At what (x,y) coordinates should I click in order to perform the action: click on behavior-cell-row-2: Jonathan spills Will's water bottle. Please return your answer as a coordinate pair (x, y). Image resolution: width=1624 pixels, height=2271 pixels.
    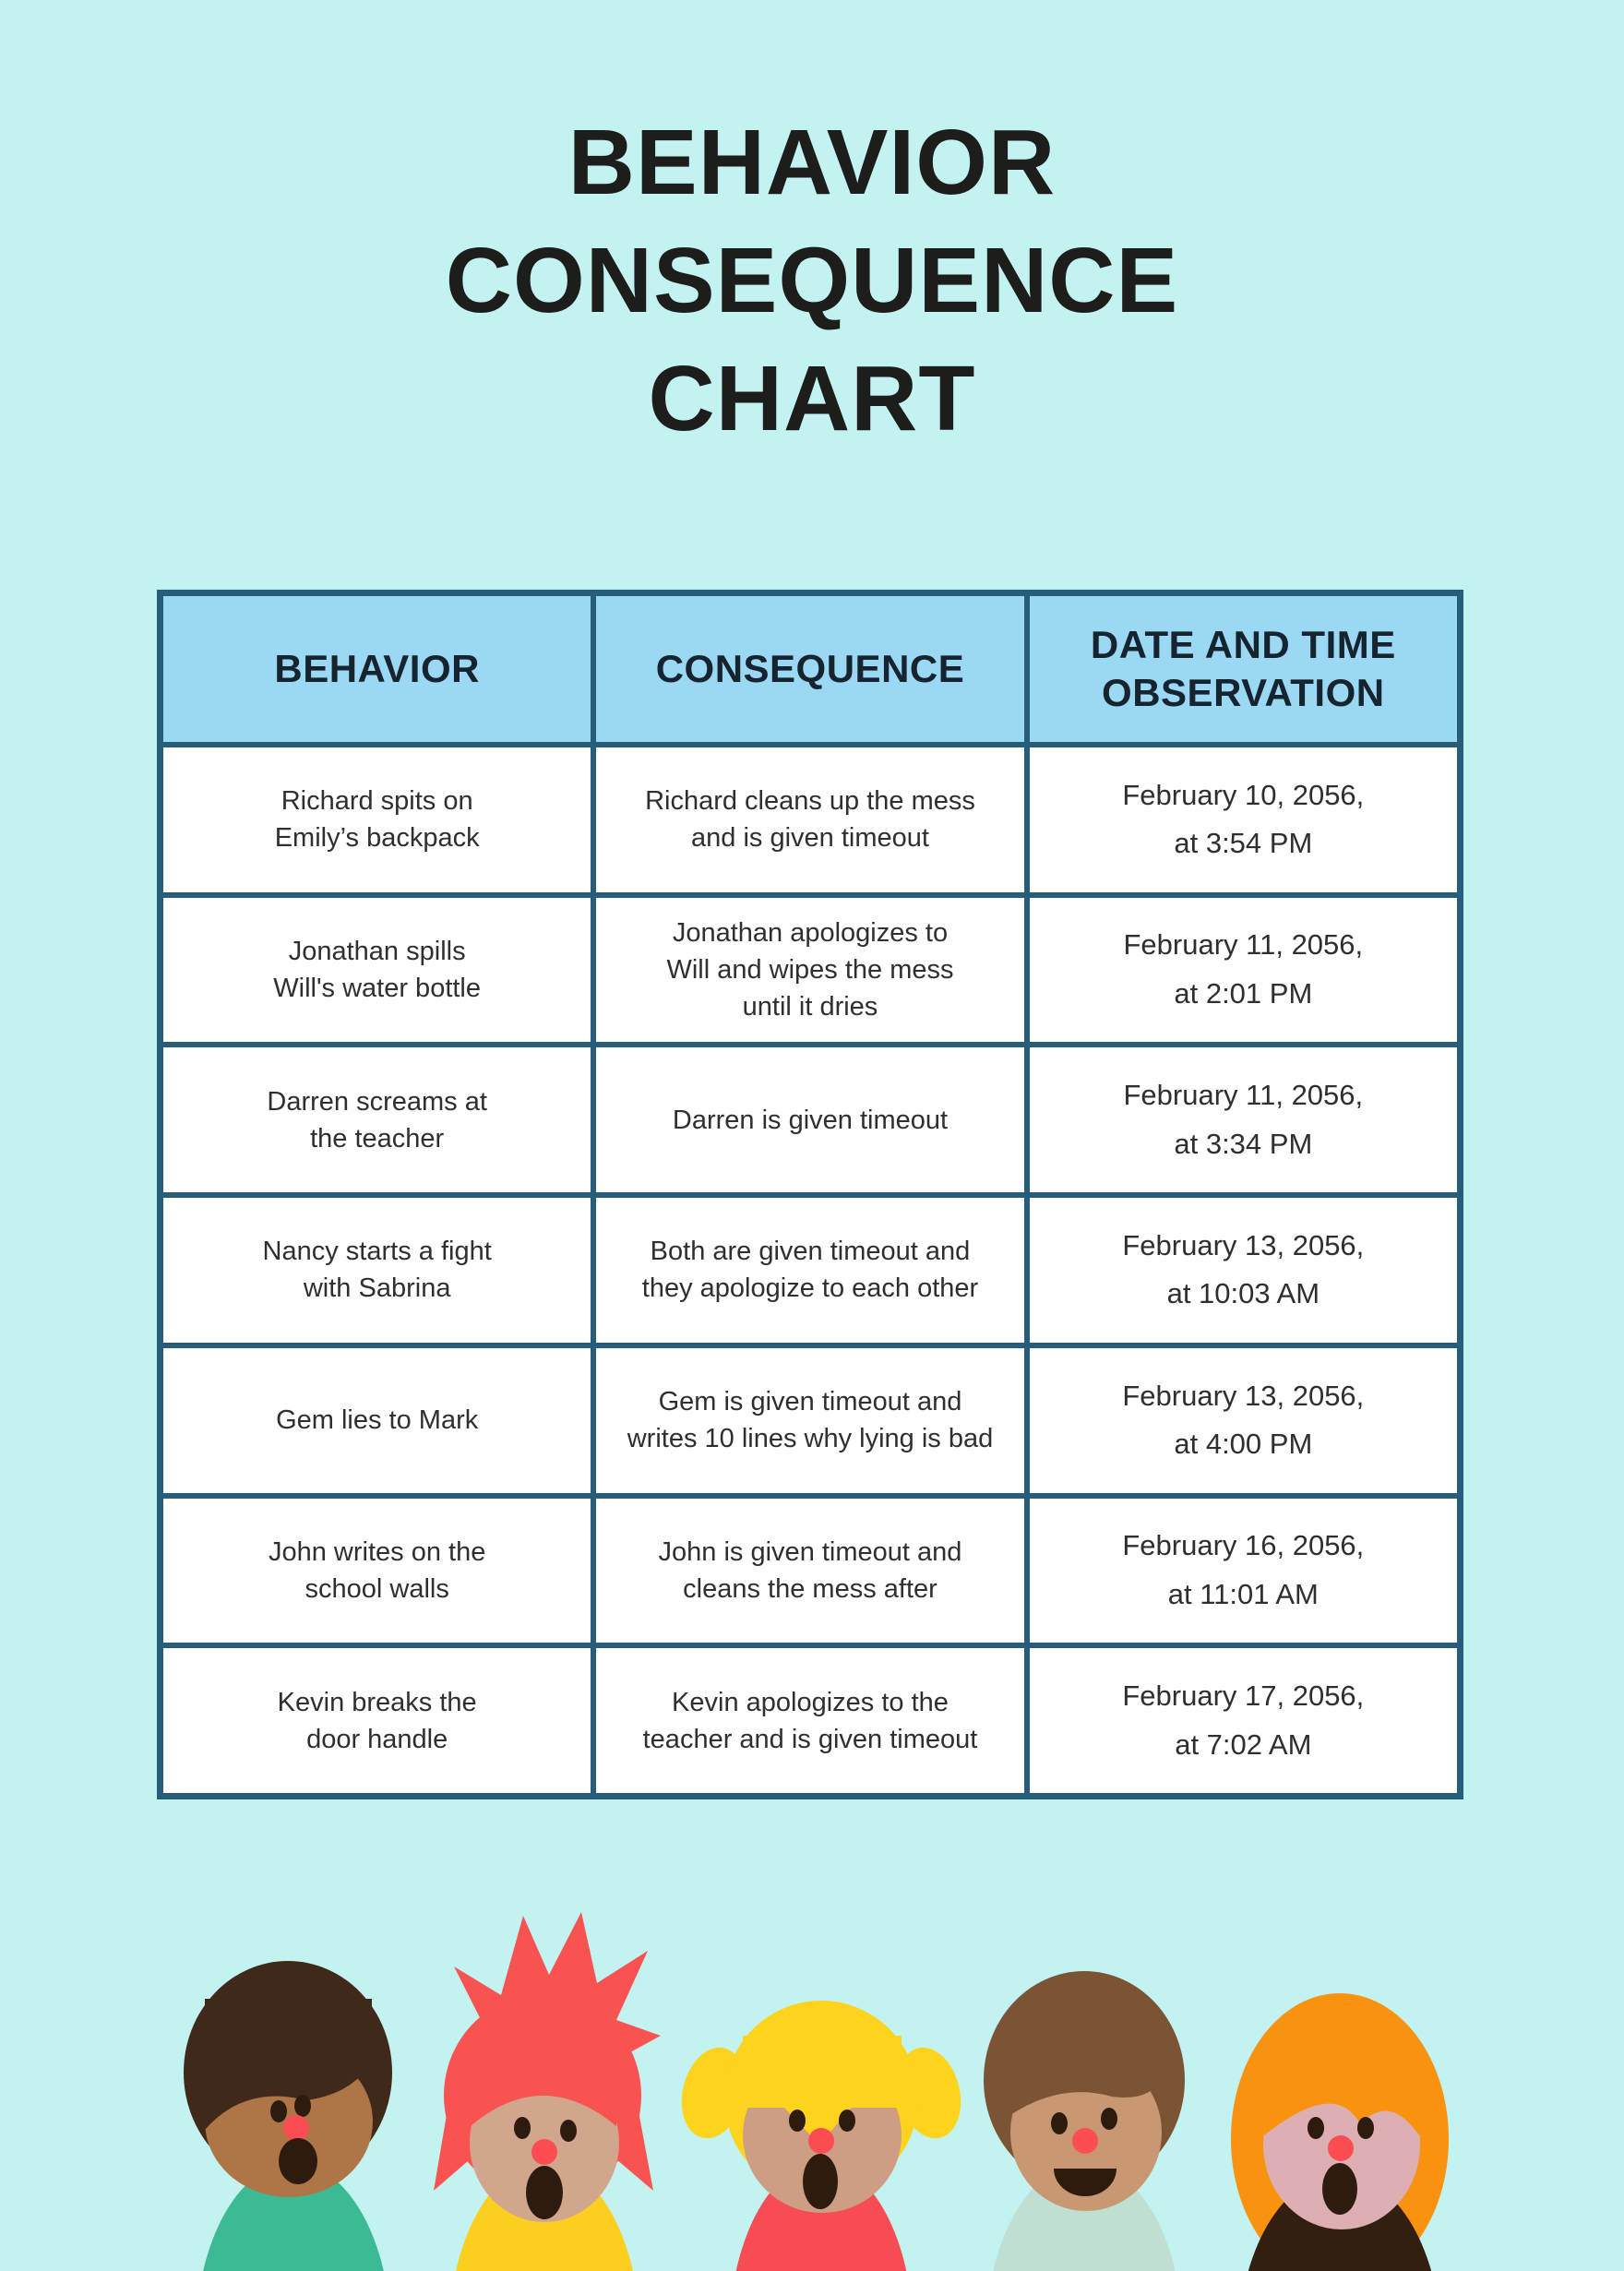
    Looking at the image, I should click on (377, 970).